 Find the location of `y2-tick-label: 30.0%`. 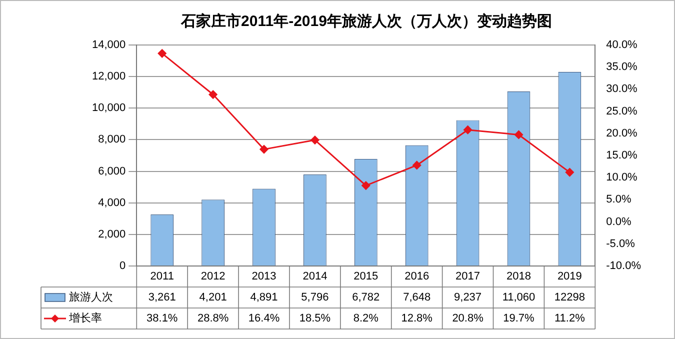

y2-tick-label: 30.0% is located at coordinates (622, 89).